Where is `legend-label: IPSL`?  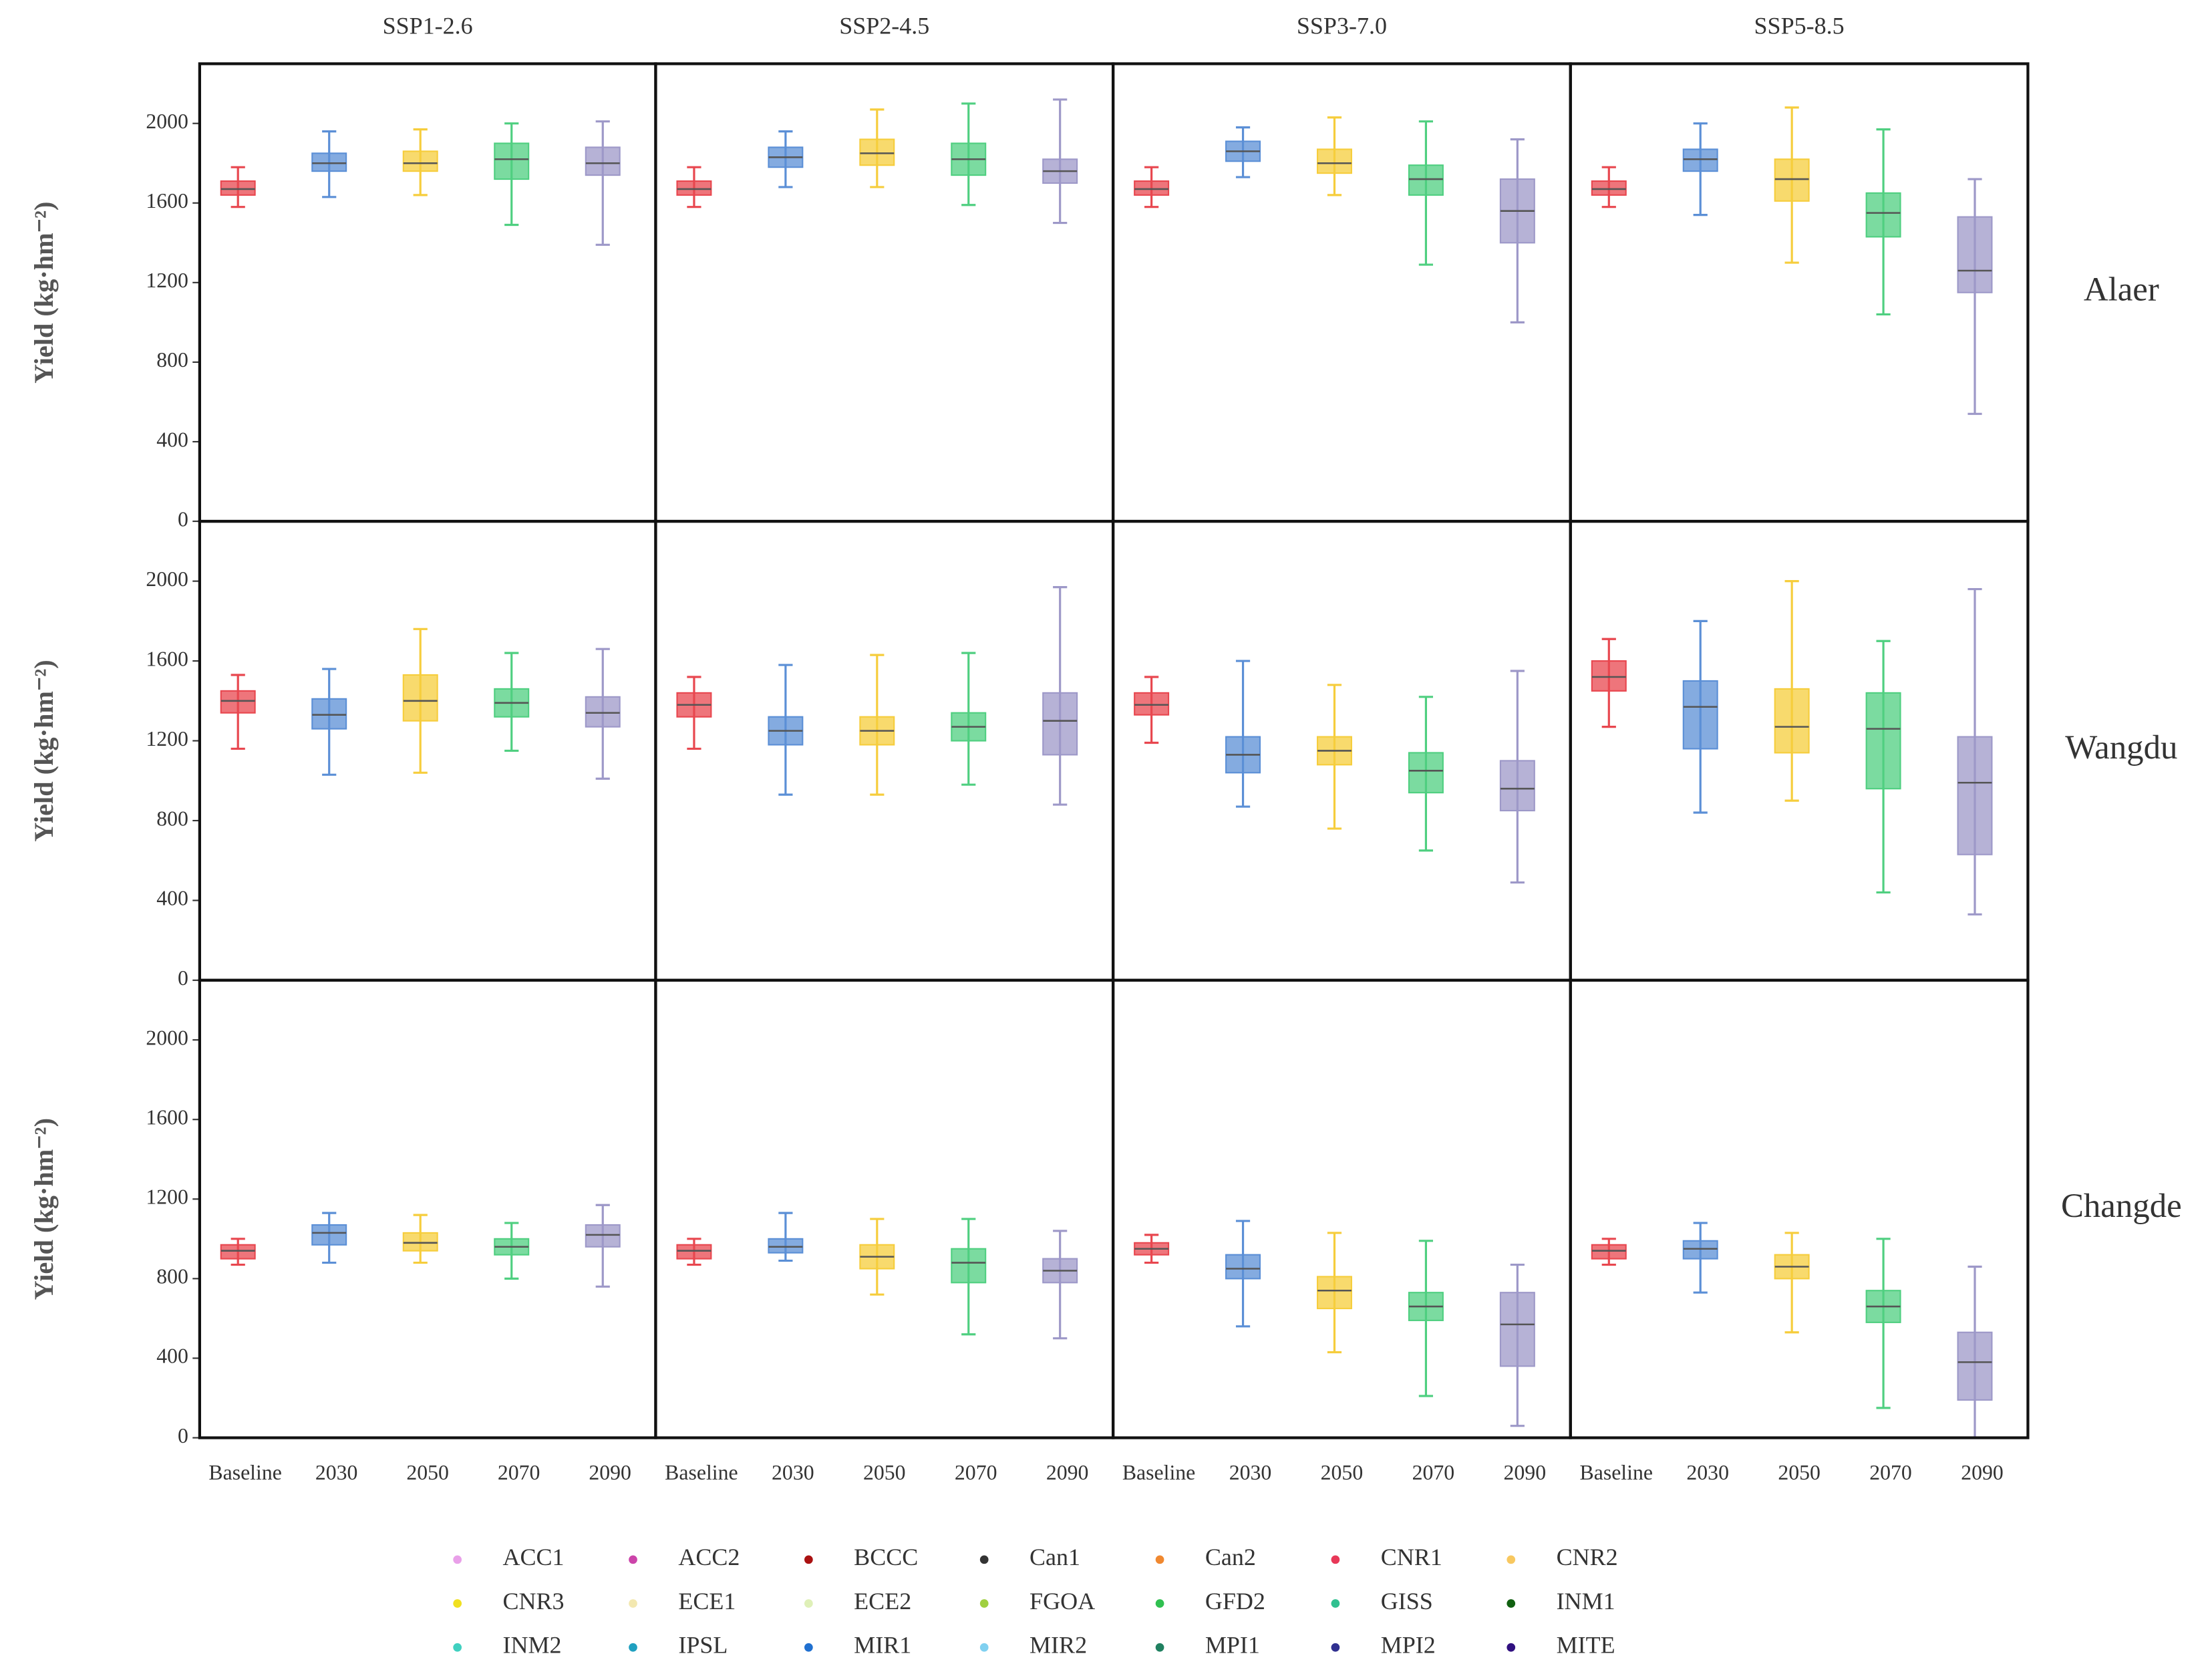 legend-label: IPSL is located at coordinates (703, 1645).